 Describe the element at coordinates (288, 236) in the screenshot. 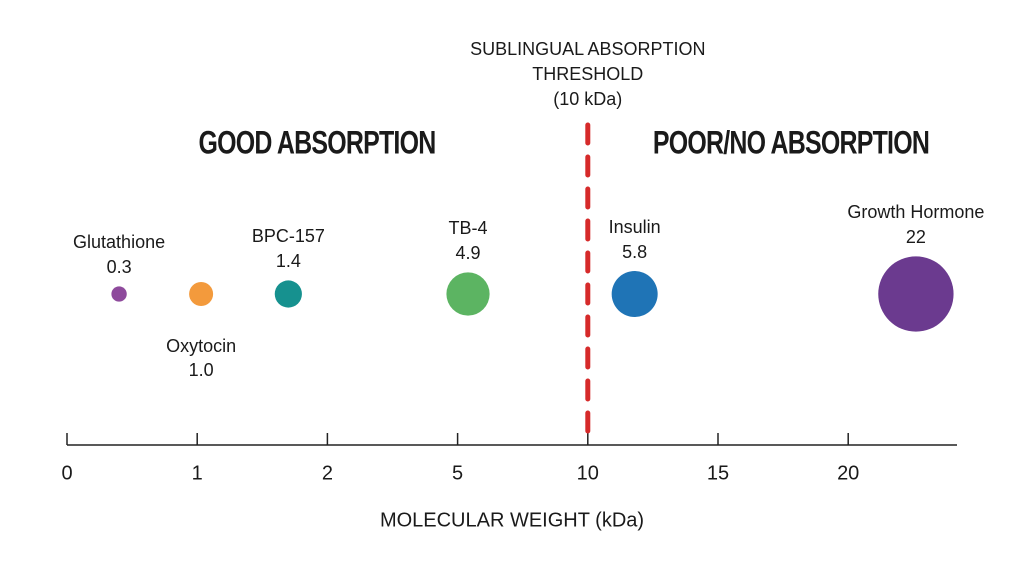

I see `point-name: BPC-157` at that location.